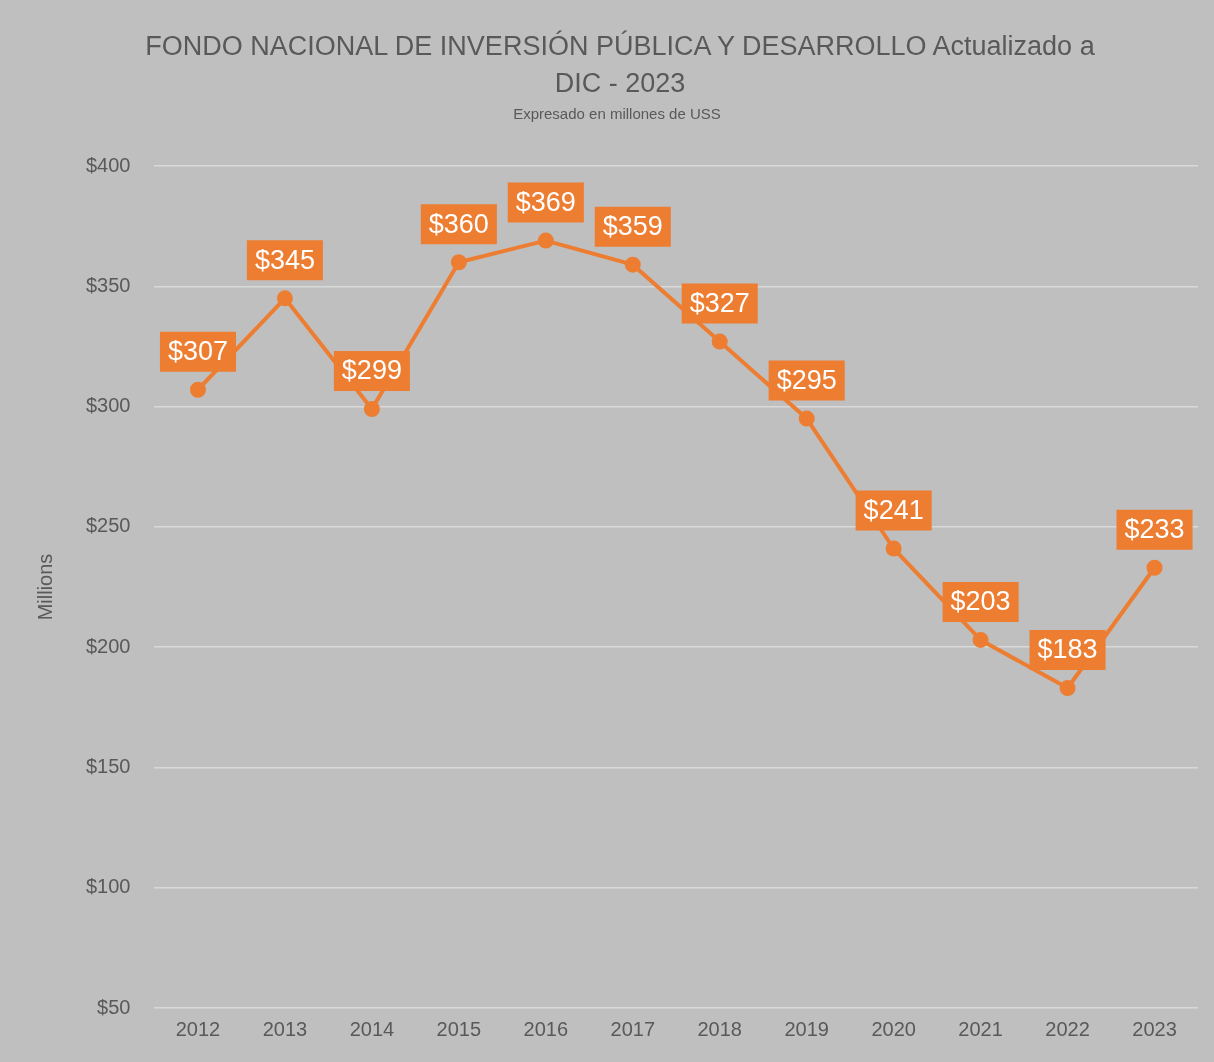  Describe the element at coordinates (546, 1028) in the screenshot. I see `x-tick-label: 2016` at that location.